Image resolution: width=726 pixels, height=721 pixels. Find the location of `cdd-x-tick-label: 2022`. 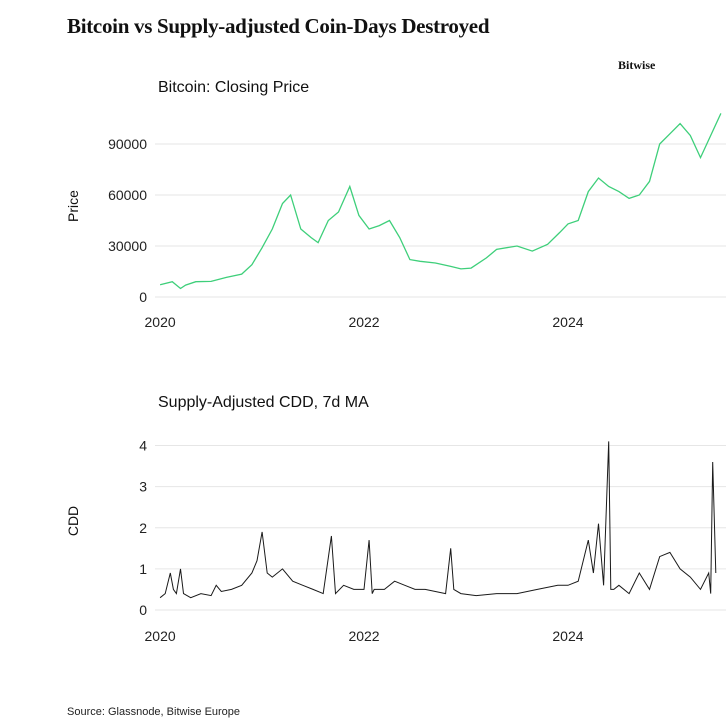

cdd-x-tick-label: 2022 is located at coordinates (363, 636).